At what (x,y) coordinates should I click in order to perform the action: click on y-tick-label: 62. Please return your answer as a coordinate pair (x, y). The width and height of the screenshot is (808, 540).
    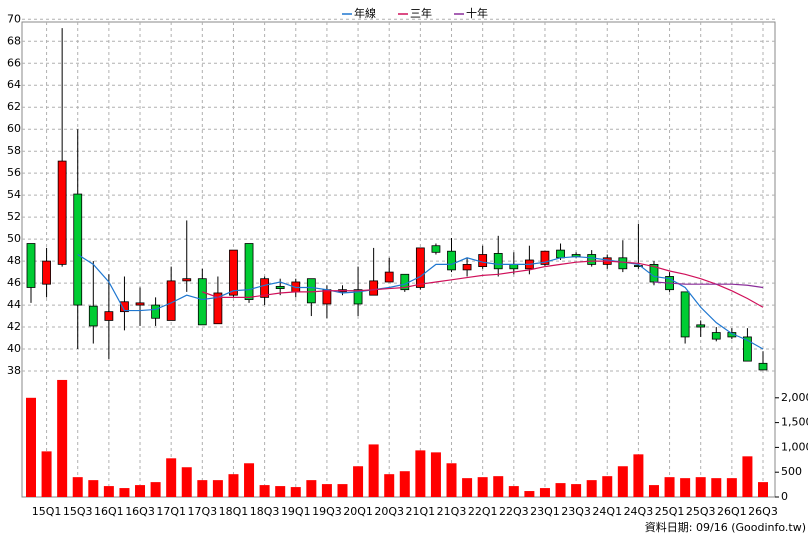
    Looking at the image, I should click on (14, 106).